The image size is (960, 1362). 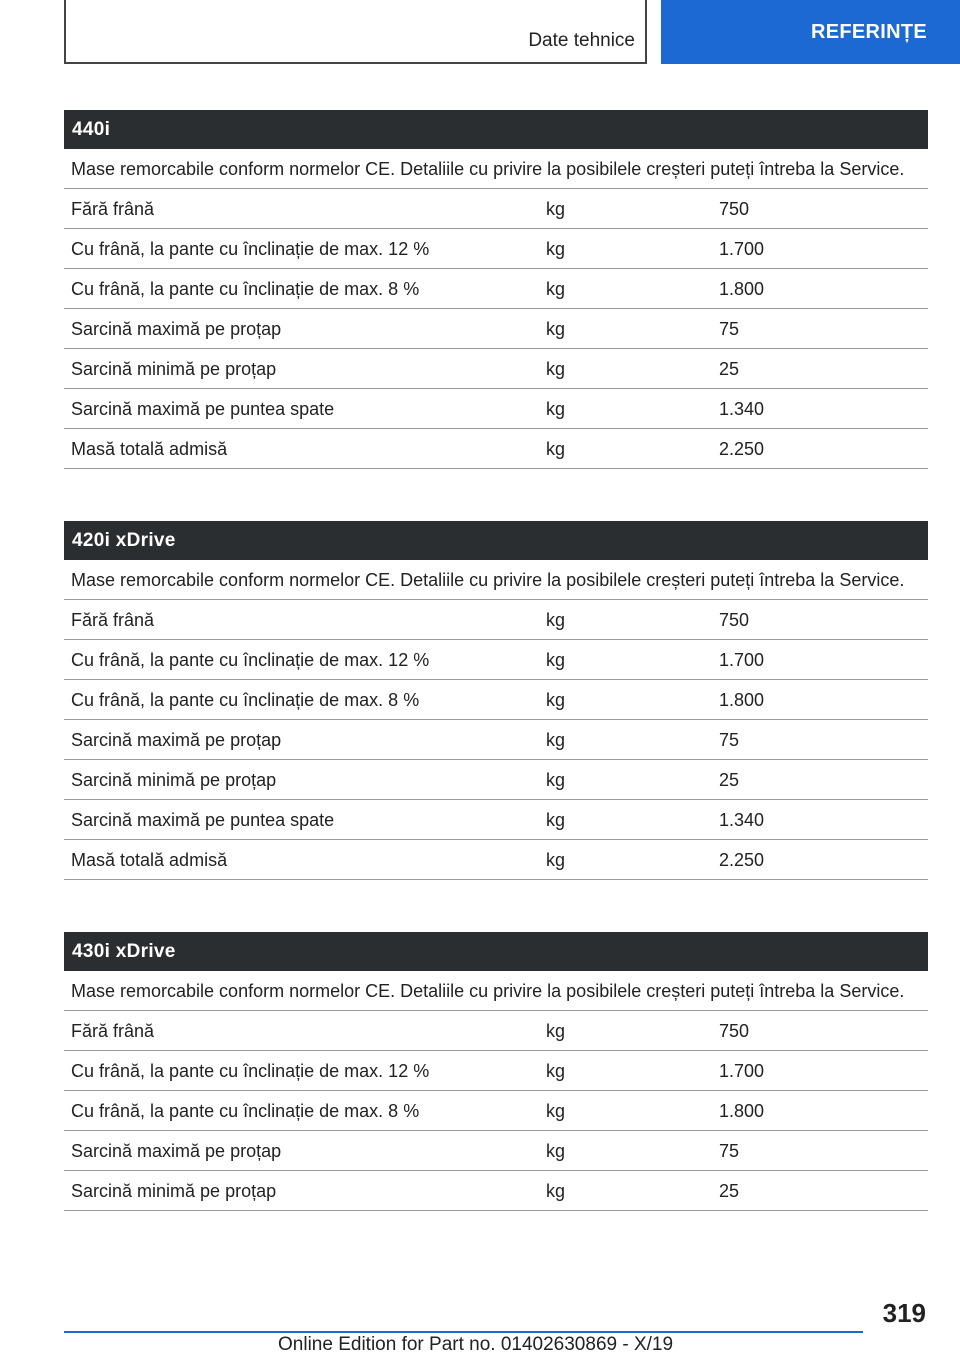 What do you see at coordinates (355, 32) in the screenshot?
I see `header-frame` at bounding box center [355, 32].